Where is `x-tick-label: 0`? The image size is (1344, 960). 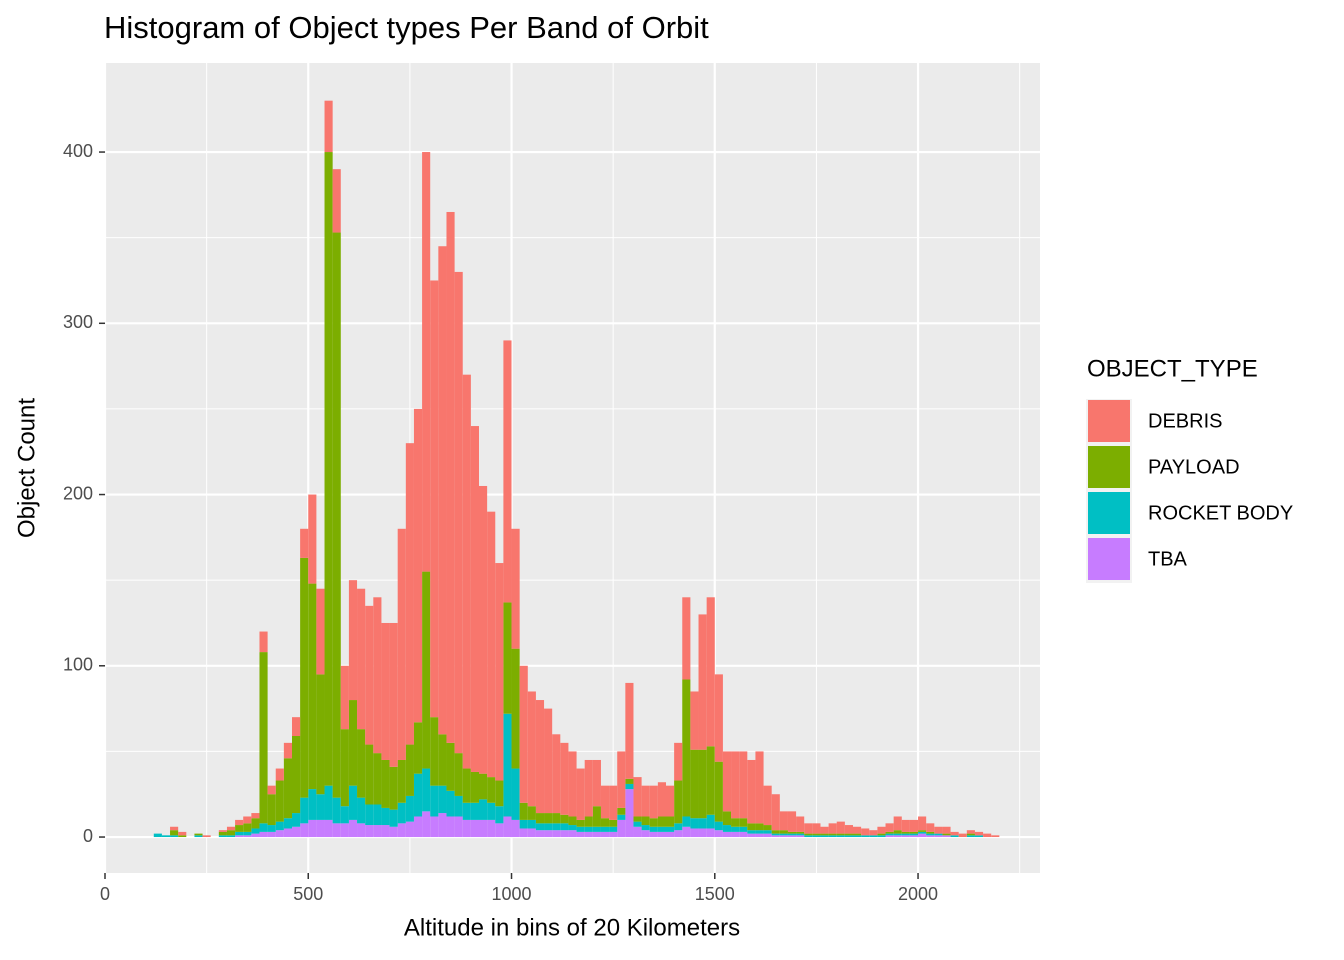 x-tick-label: 0 is located at coordinates (105, 894).